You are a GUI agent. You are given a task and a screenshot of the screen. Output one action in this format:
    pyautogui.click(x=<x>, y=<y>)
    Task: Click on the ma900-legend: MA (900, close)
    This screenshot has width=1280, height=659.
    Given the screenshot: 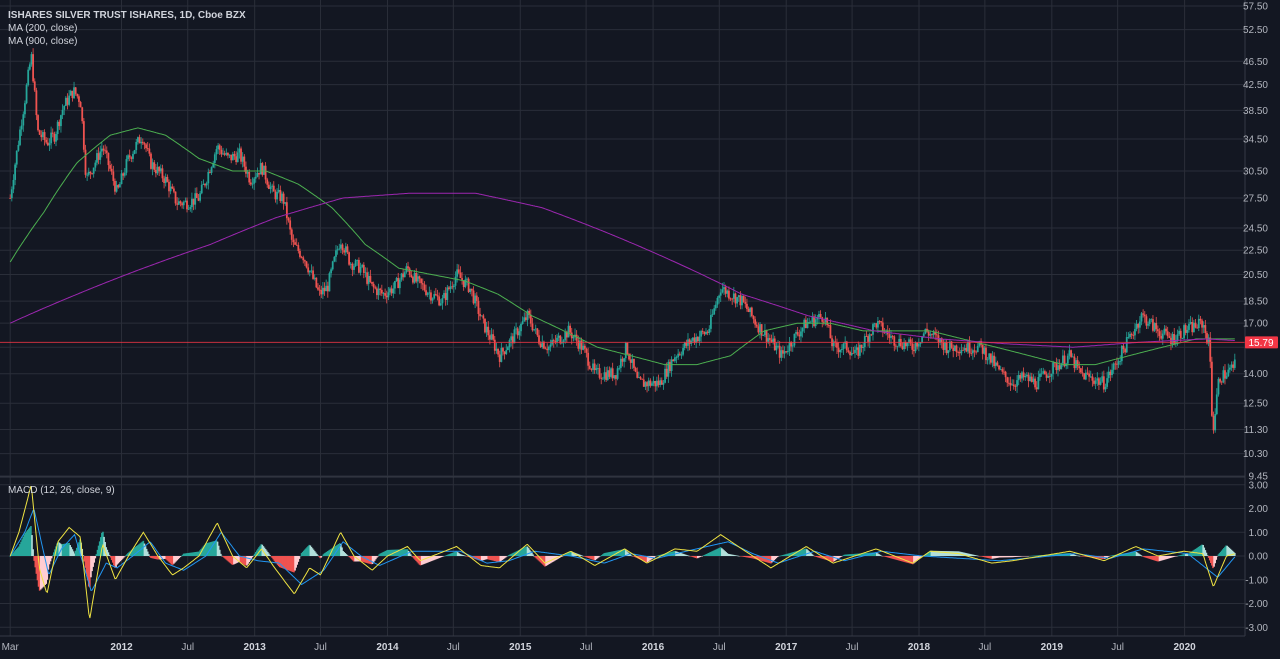 What is the action you would take?
    pyautogui.click(x=43, y=41)
    